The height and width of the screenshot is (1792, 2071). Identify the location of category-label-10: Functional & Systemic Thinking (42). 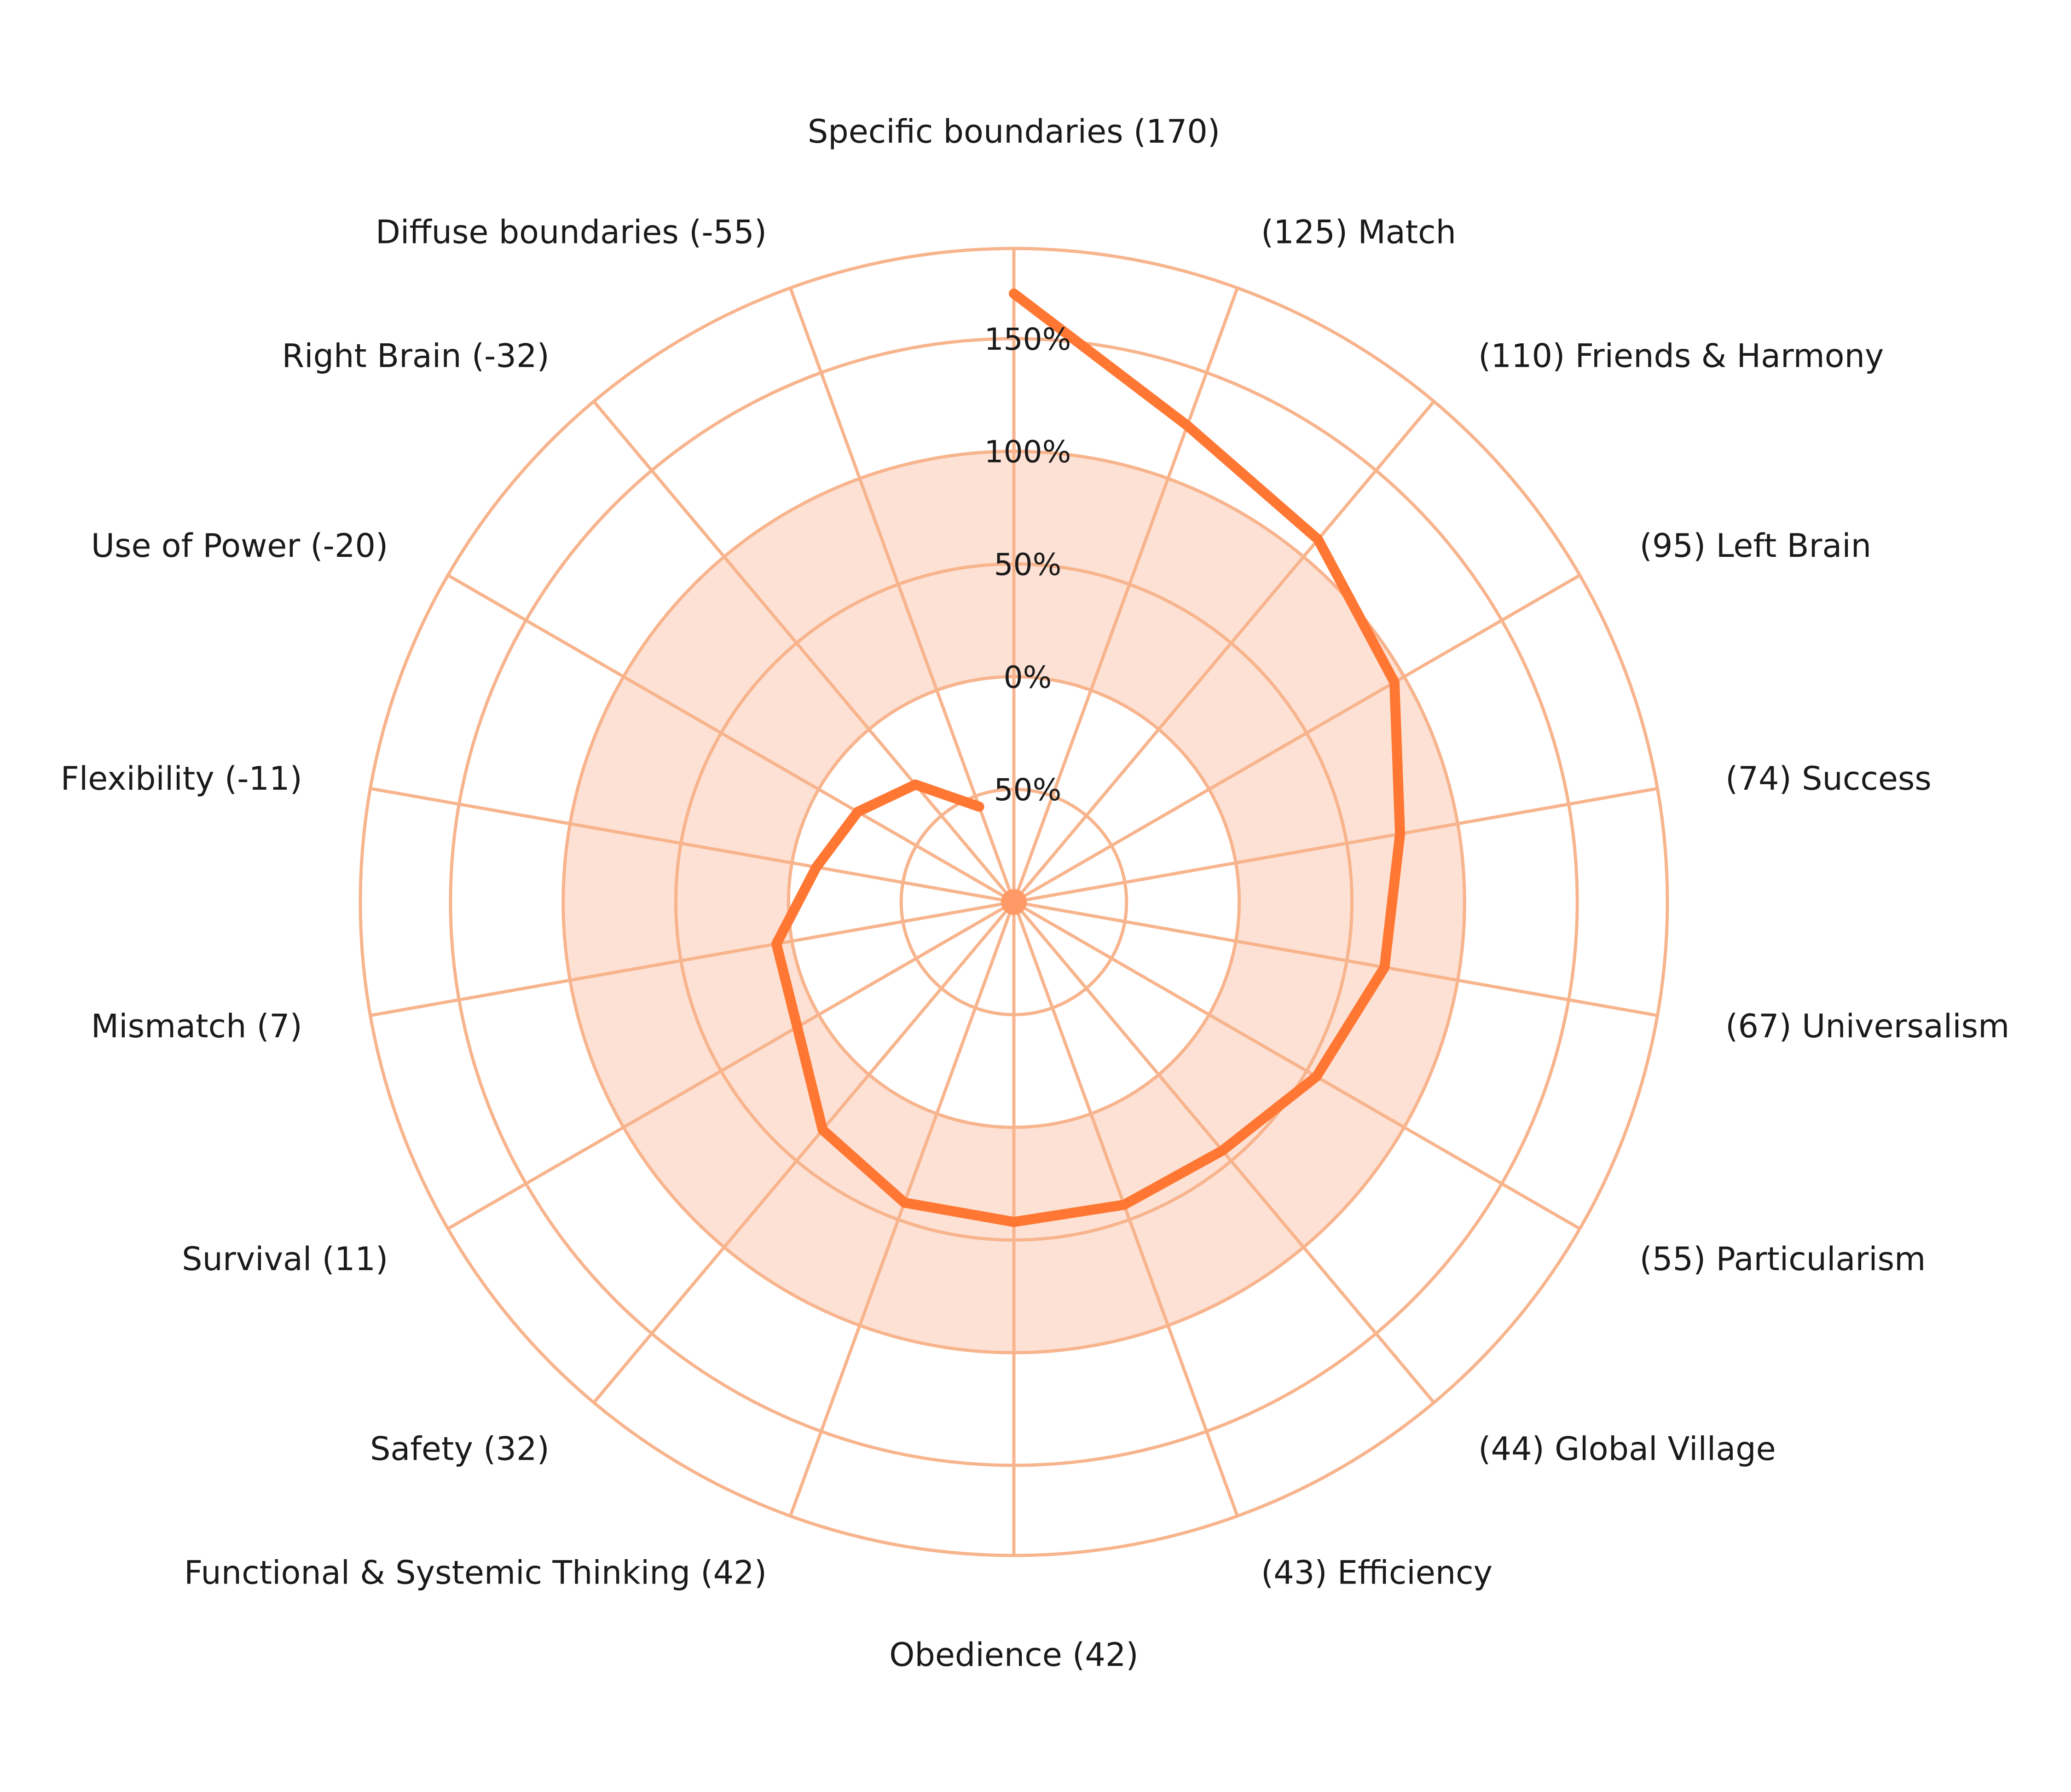
(475, 1573).